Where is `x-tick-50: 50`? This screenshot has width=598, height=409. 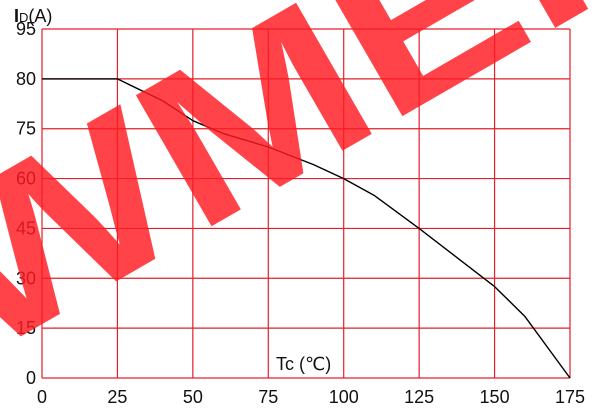 x-tick-50: 50 is located at coordinates (193, 397).